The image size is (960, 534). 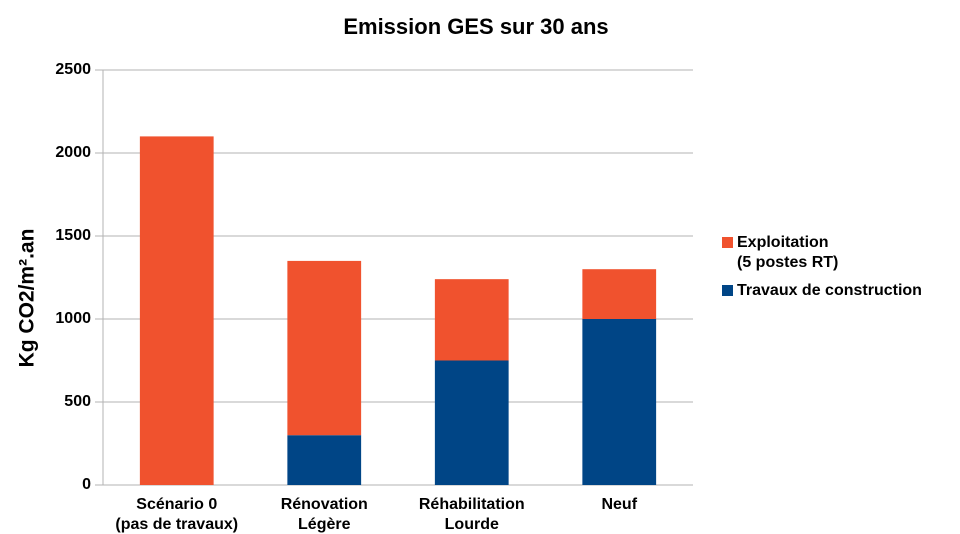 What do you see at coordinates (86, 484) in the screenshot?
I see `y-tick-label: 0` at bounding box center [86, 484].